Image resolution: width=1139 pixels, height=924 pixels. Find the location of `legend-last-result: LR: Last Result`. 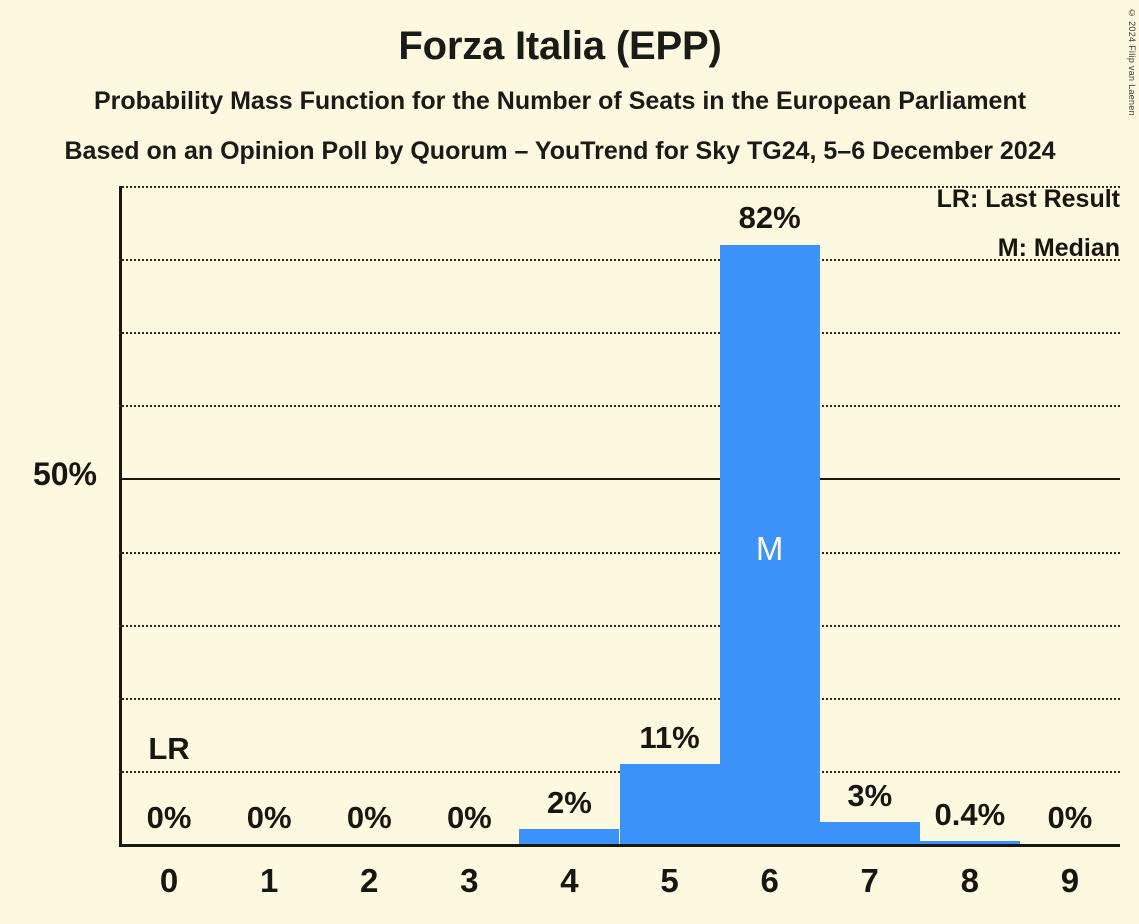

legend-last-result: LR: Last Result is located at coordinates (1028, 199).